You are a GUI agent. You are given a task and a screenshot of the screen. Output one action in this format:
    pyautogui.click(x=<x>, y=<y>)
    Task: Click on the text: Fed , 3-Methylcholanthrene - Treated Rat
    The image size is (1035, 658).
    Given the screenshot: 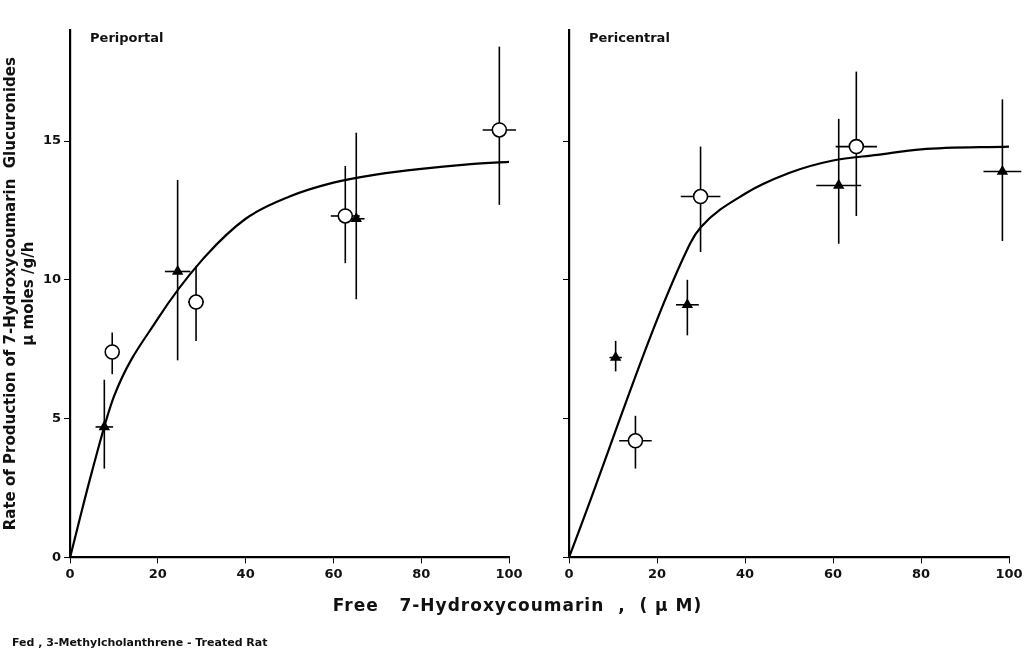 What is the action you would take?
    pyautogui.click(x=140, y=642)
    